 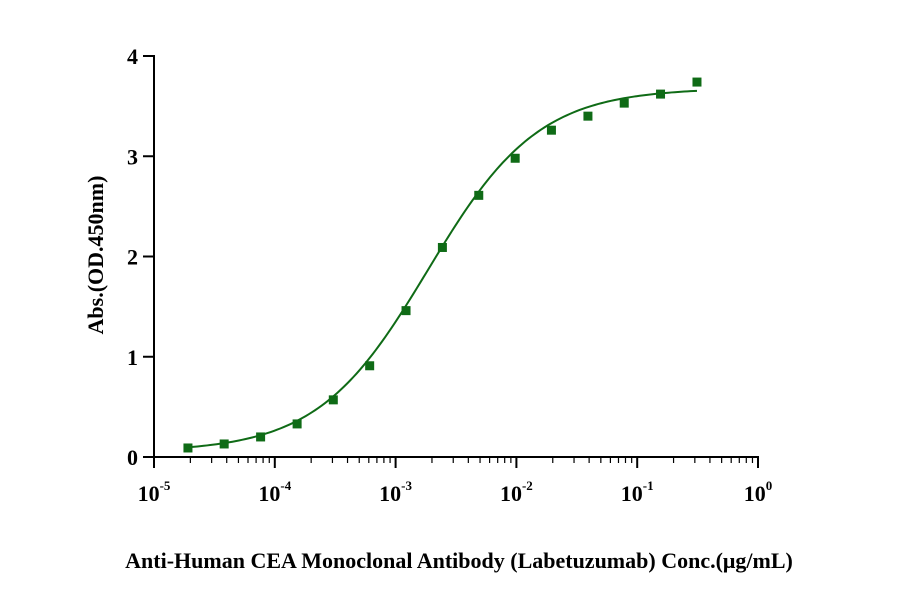 What do you see at coordinates (758, 492) in the screenshot?
I see `x-tick-label: 10⁰` at bounding box center [758, 492].